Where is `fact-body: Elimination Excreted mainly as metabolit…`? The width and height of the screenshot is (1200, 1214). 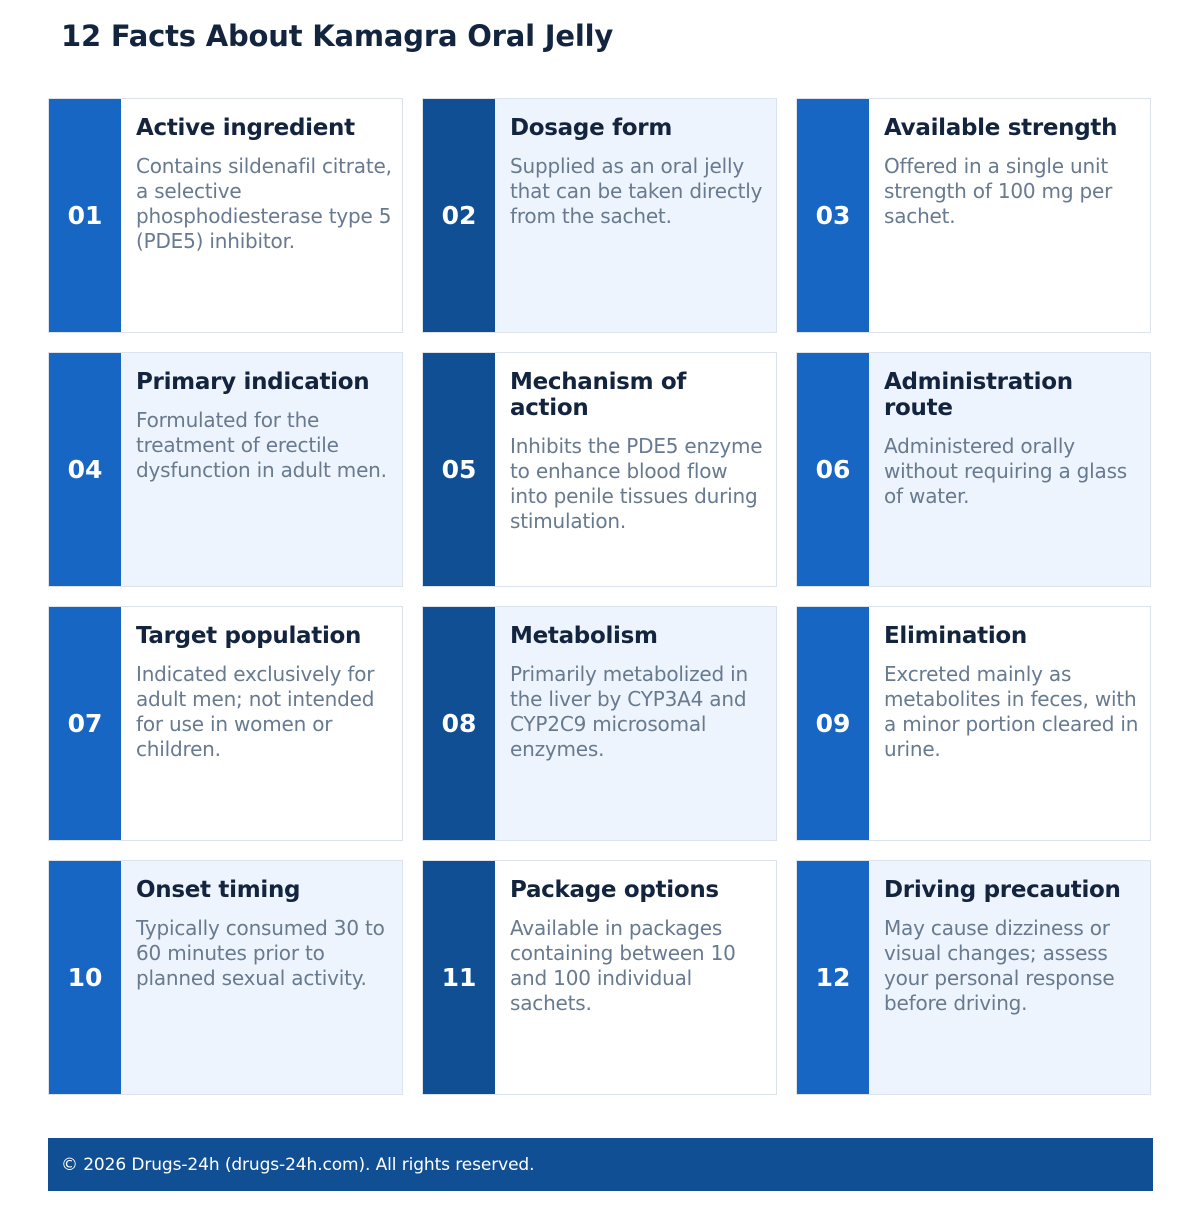 fact-body: Elimination Excreted mainly as metabolit… is located at coordinates (1009, 723).